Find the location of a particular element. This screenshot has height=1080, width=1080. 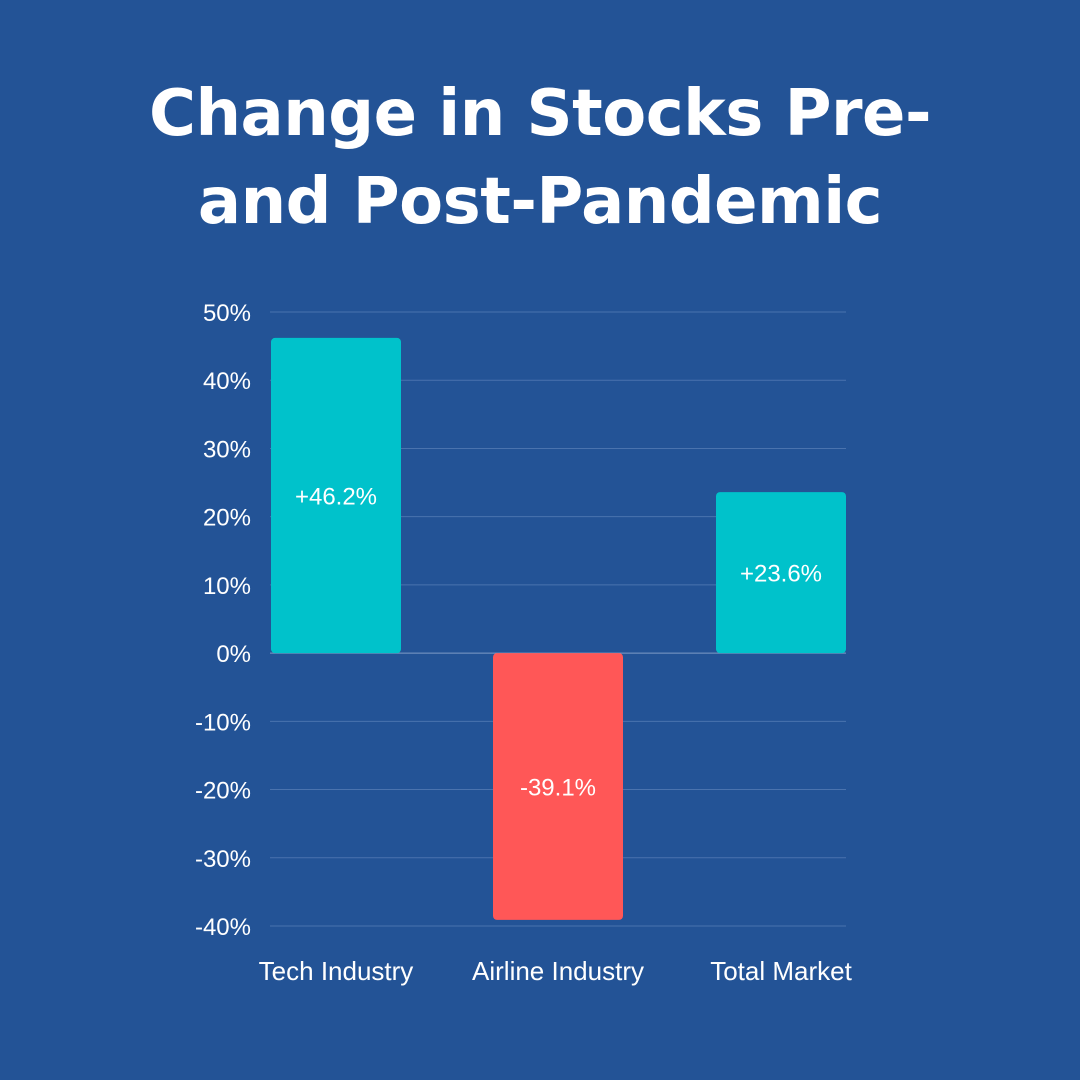

y-tick-label: 0% is located at coordinates (233, 654).